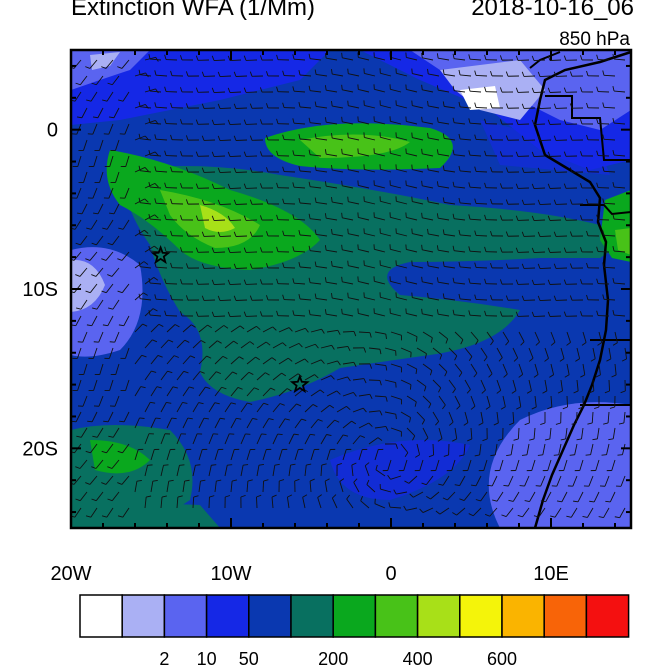 Image resolution: width=650 pixels, height=667 pixels. I want to click on lat-tick-label: 0, so click(52, 131).